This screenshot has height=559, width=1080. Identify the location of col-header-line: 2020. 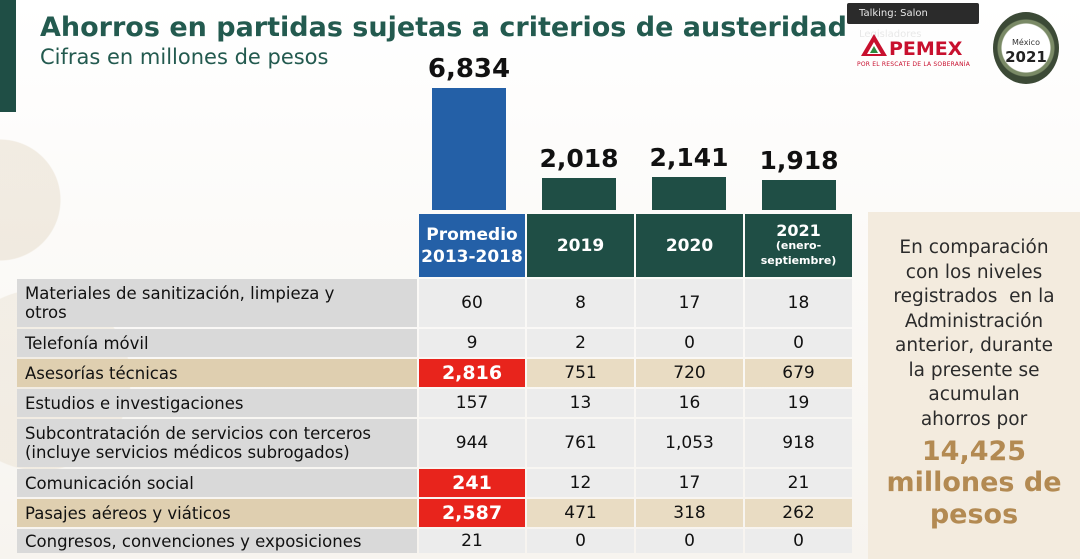
(689, 245).